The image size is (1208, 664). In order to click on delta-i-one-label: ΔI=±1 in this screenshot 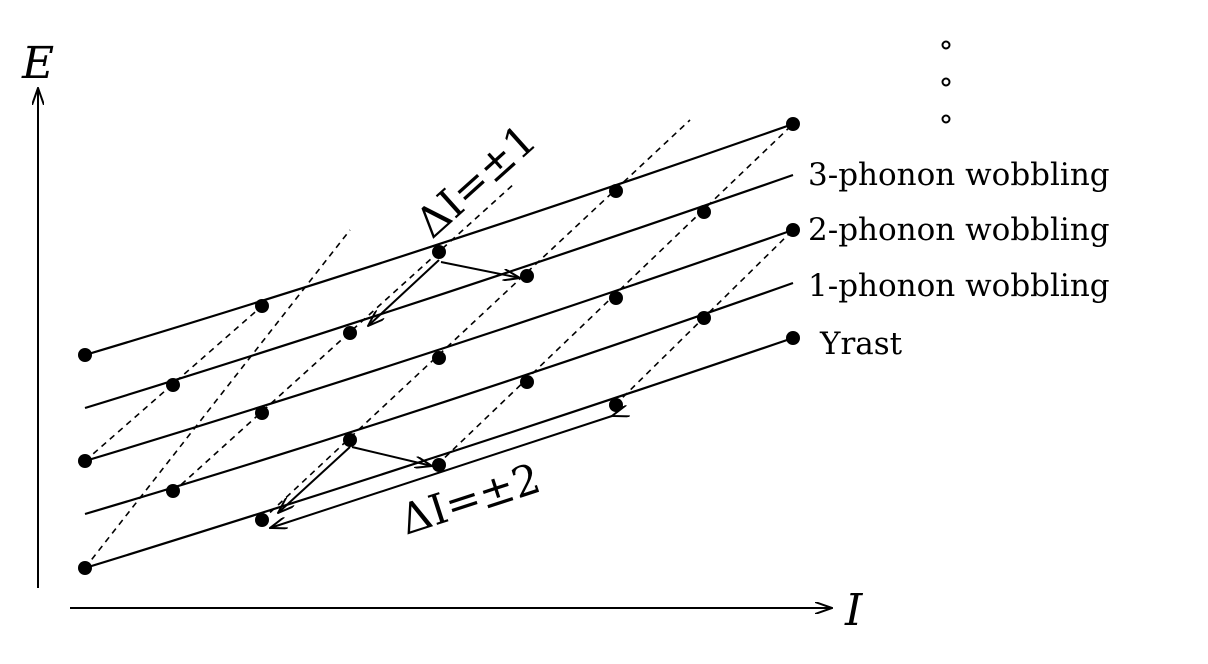, I will do `click(476, 181)`.